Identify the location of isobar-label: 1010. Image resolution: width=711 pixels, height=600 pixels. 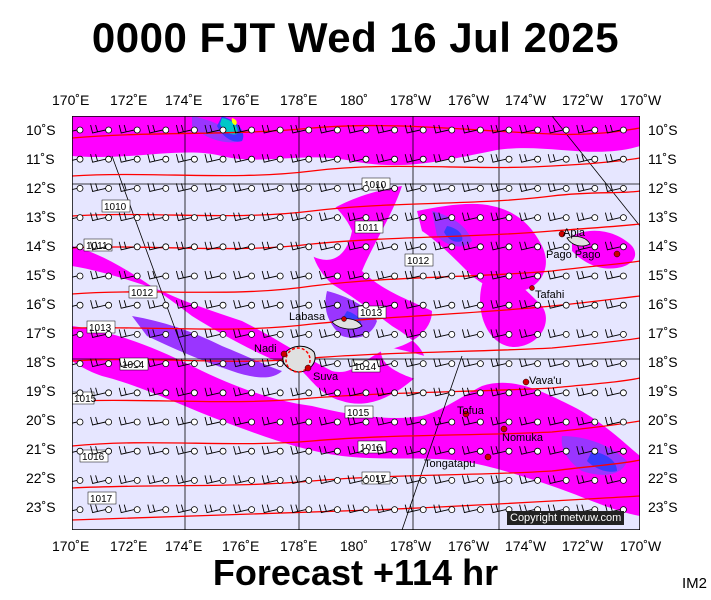
(375, 185).